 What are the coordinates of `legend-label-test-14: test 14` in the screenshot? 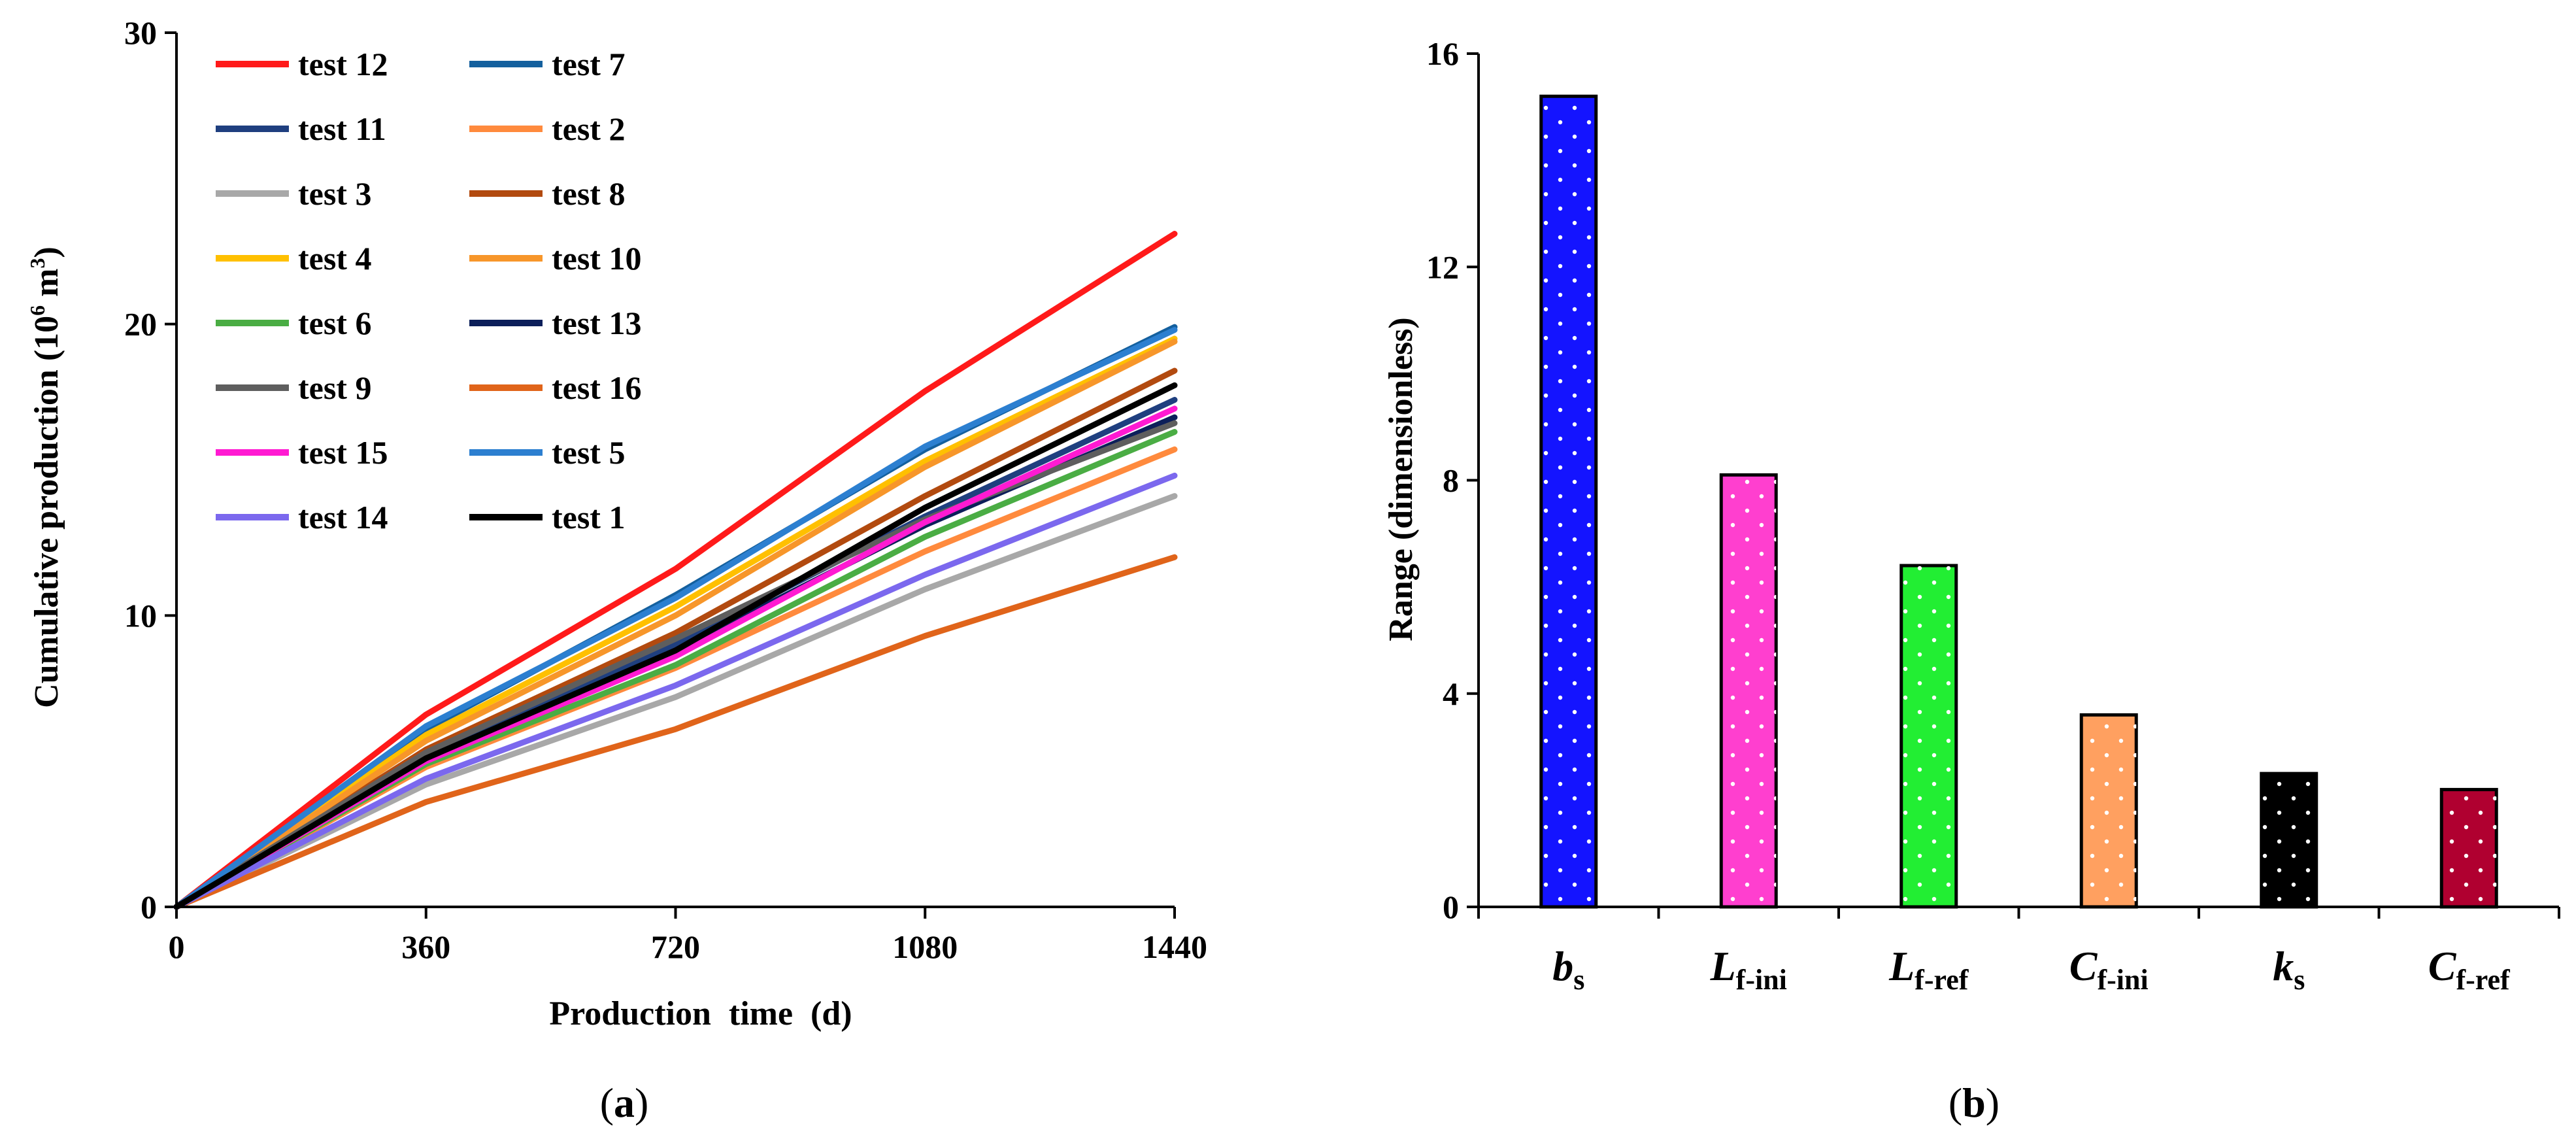 It's located at (343, 517).